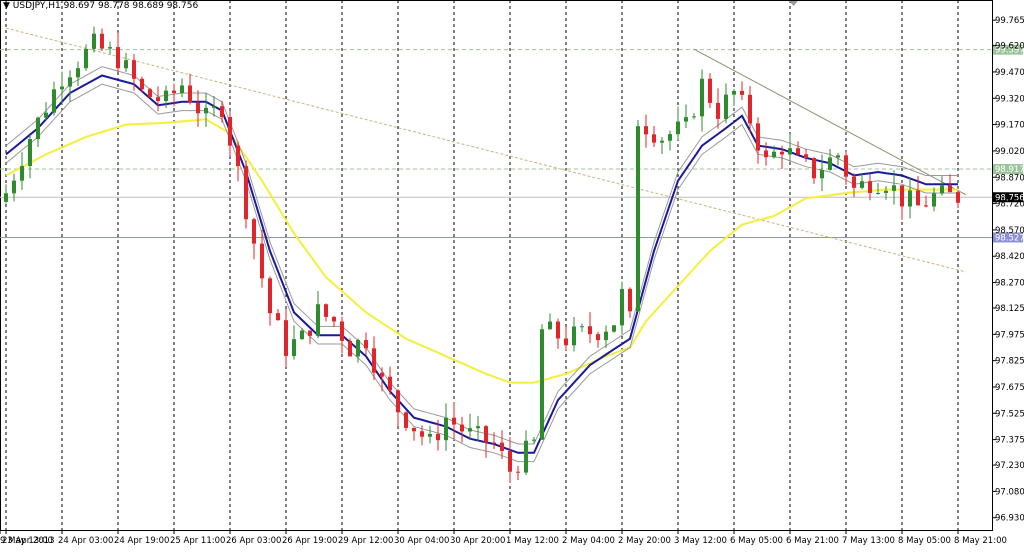  Describe the element at coordinates (421, 541) in the screenshot. I see `x-tick-label: 30 Apr 04:00` at that location.